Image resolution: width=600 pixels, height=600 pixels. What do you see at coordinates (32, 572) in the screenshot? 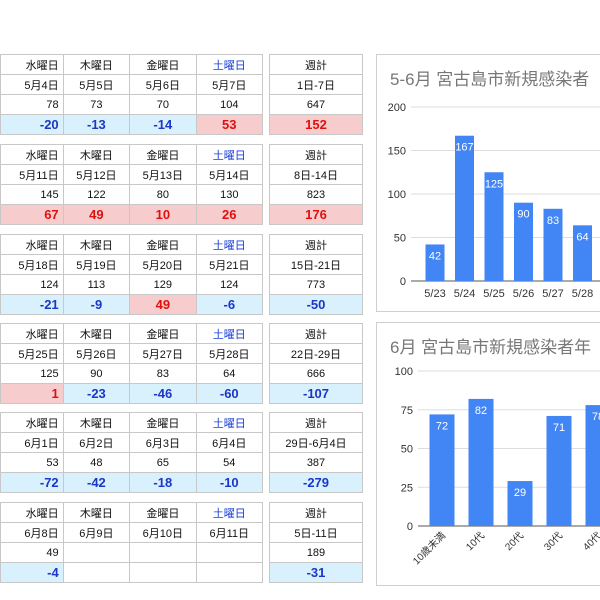
I see `diff-cell: -4` at bounding box center [32, 572].